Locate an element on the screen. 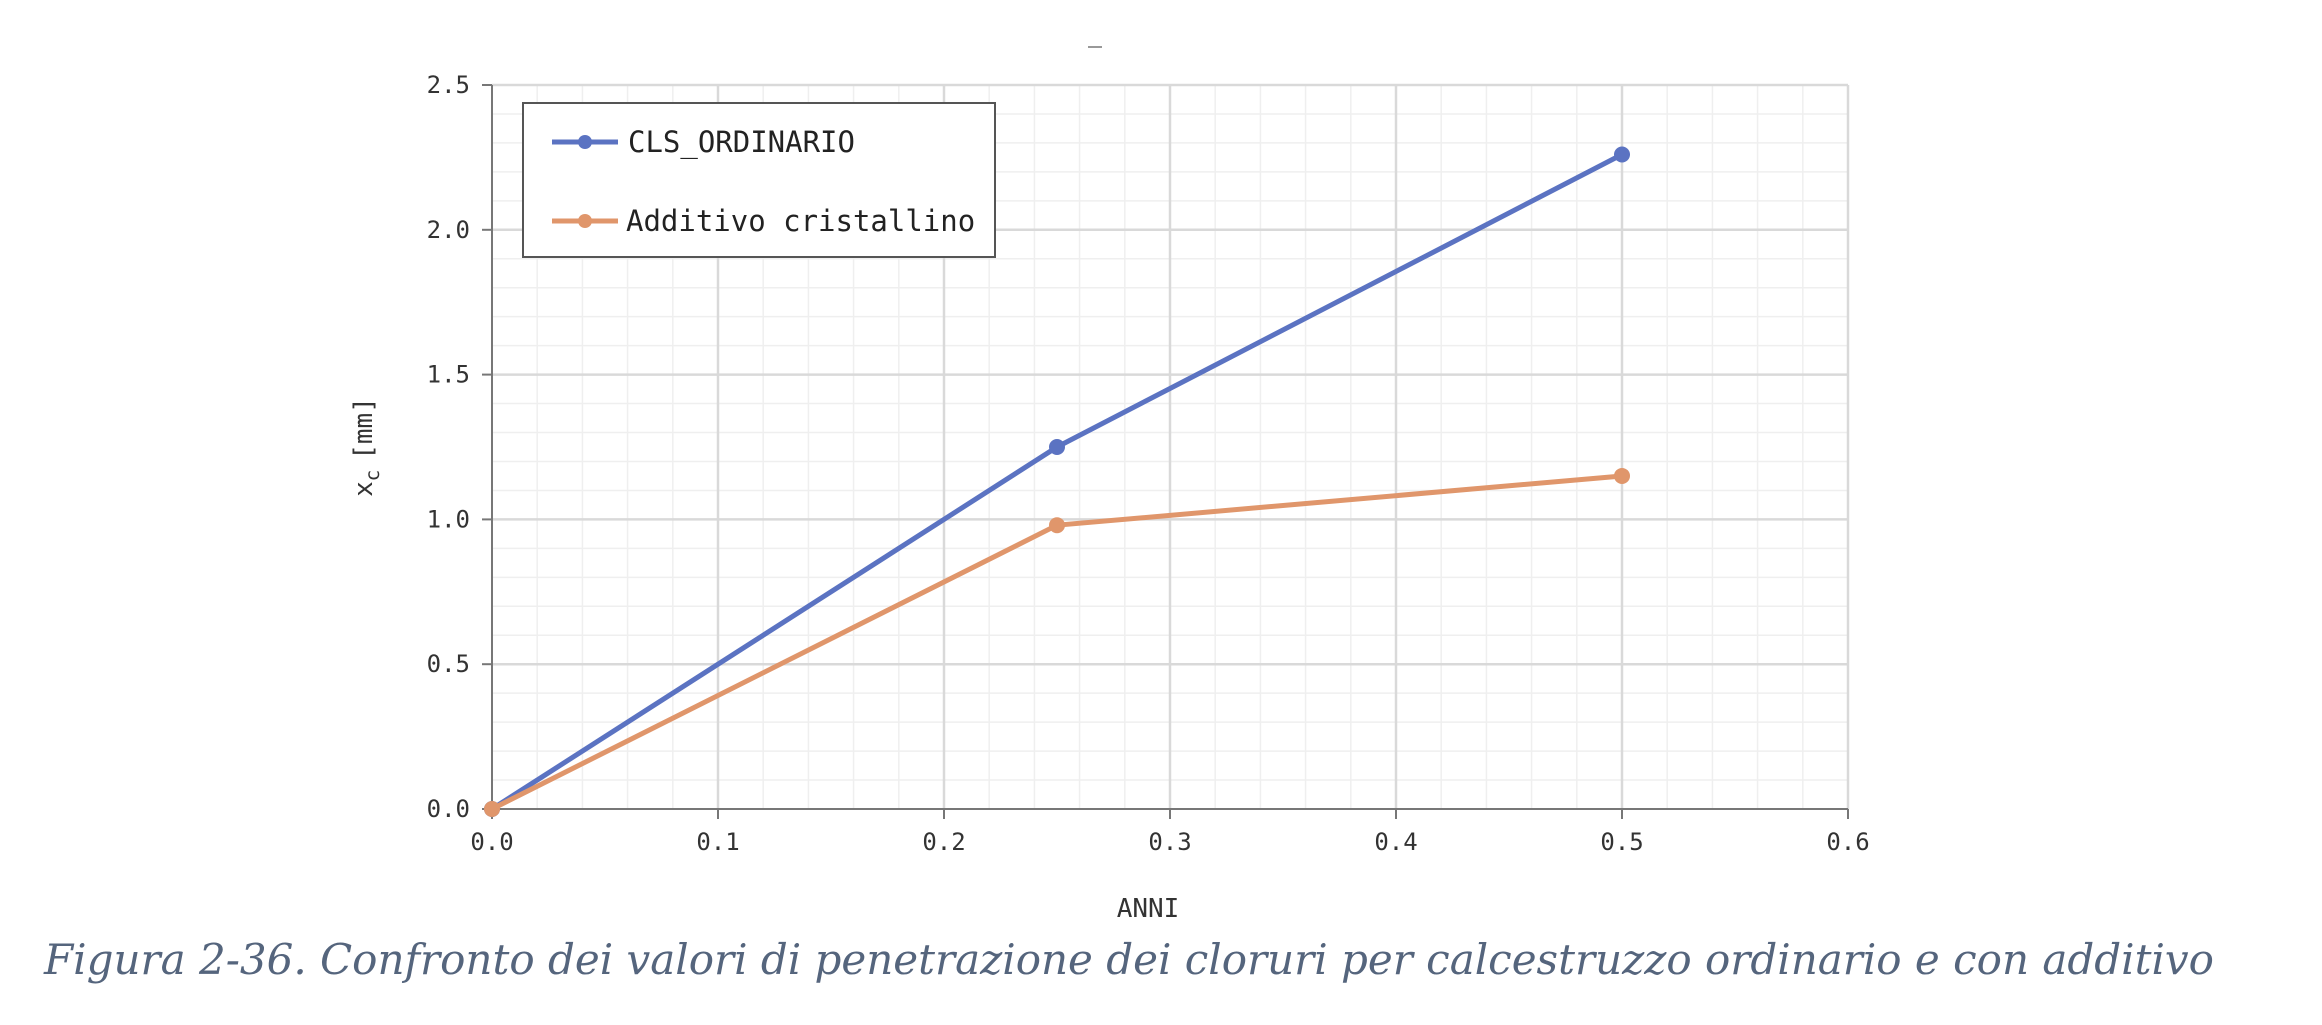  legend-marker-additivo-cristallino is located at coordinates (585, 221).